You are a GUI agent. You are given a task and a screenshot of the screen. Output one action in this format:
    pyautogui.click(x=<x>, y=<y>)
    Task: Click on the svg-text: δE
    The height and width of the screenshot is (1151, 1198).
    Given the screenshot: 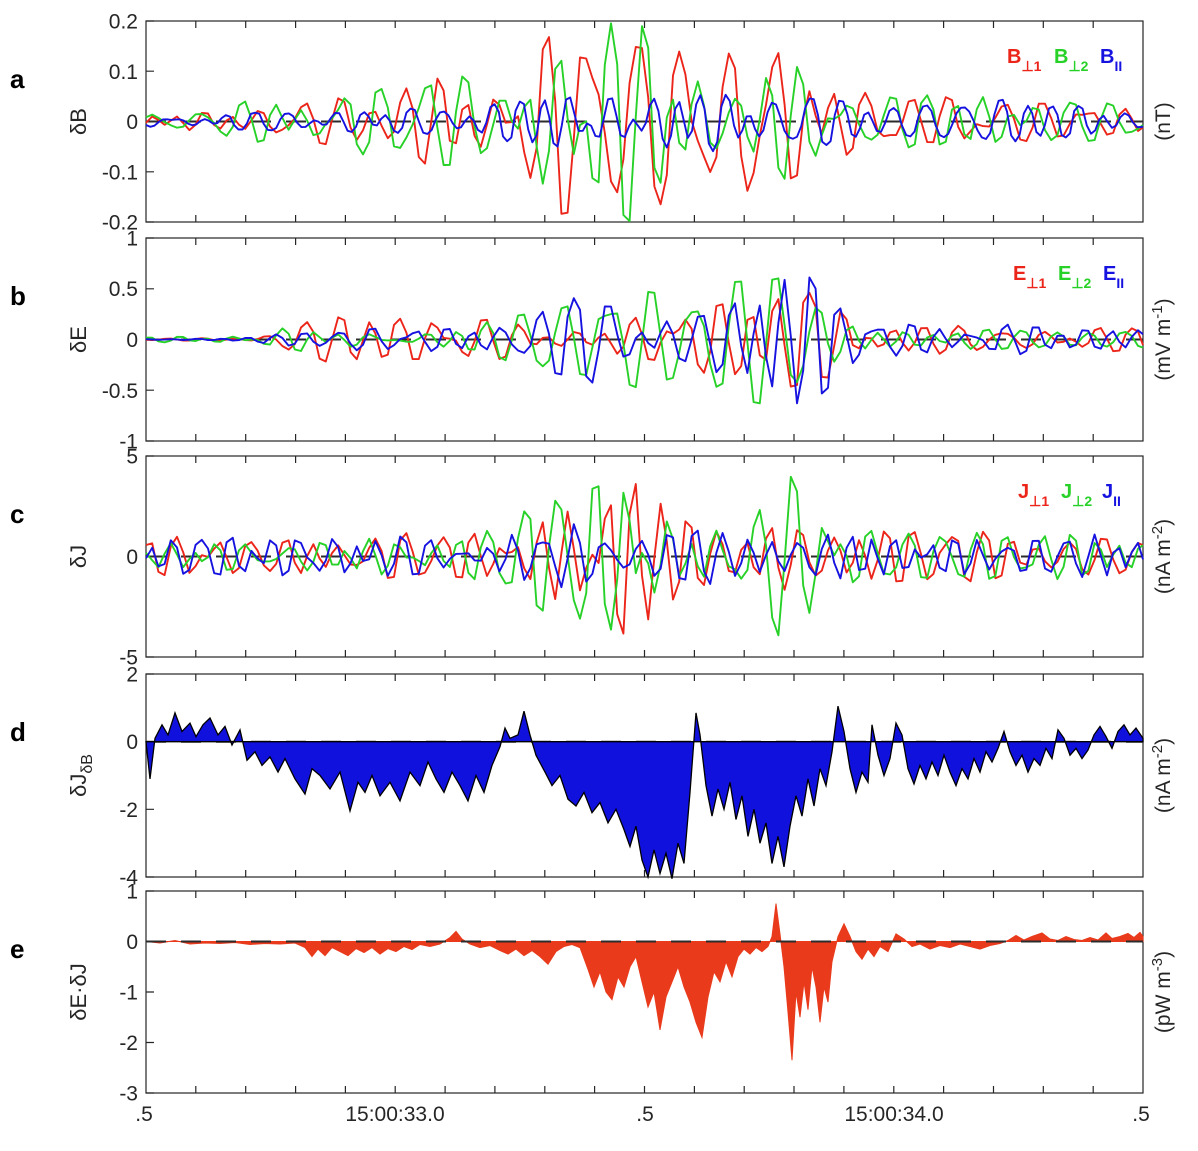 What is the action you would take?
    pyautogui.click(x=78, y=339)
    